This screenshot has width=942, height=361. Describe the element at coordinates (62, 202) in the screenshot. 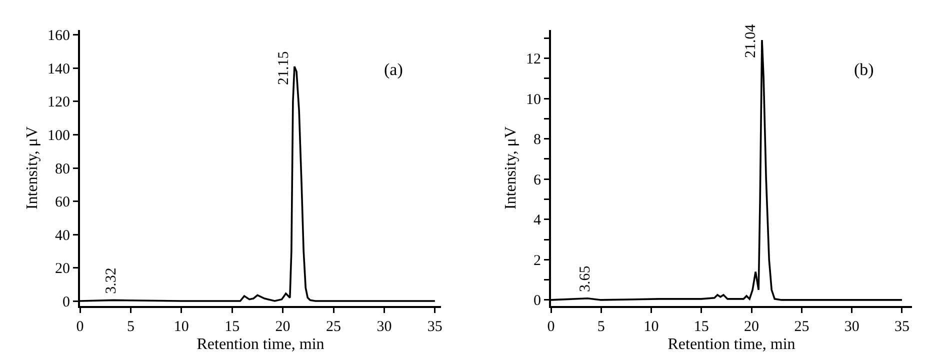

I see `y-tick-label: 60` at that location.